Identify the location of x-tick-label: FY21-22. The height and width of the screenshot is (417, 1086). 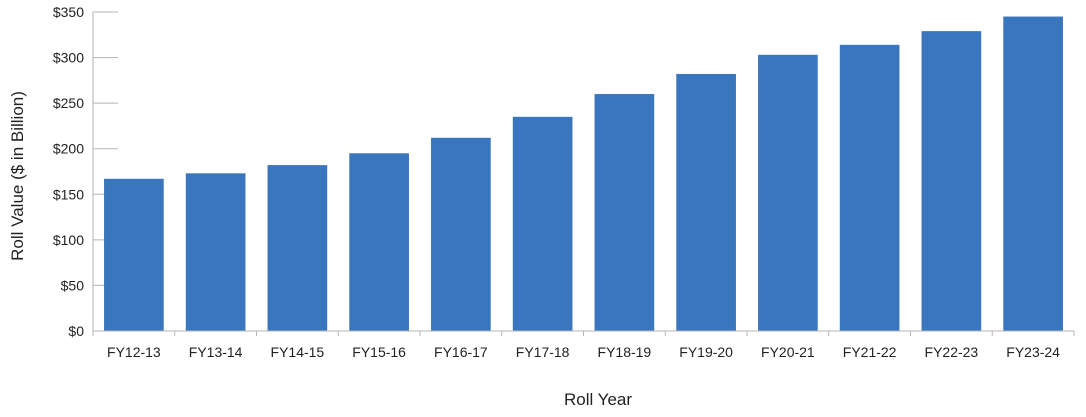
(870, 352).